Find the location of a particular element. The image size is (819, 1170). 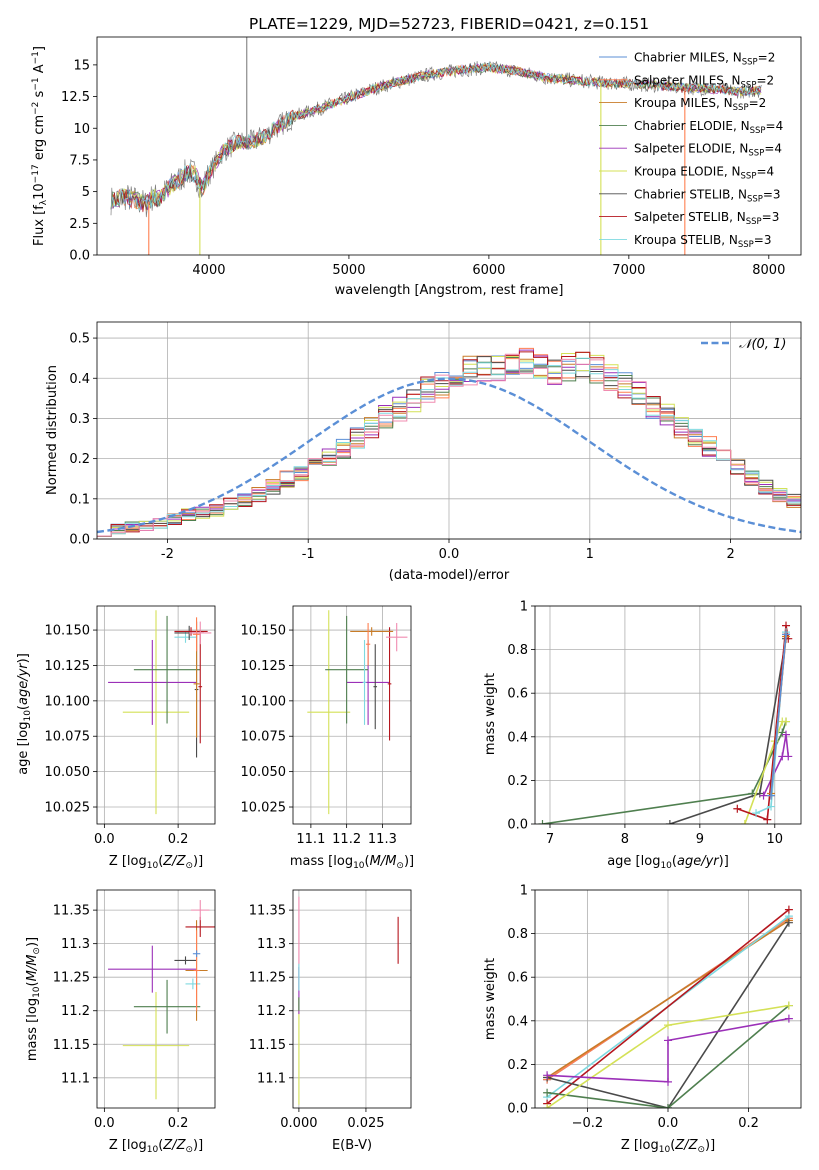

x-tick-label: 1 is located at coordinates (590, 554).